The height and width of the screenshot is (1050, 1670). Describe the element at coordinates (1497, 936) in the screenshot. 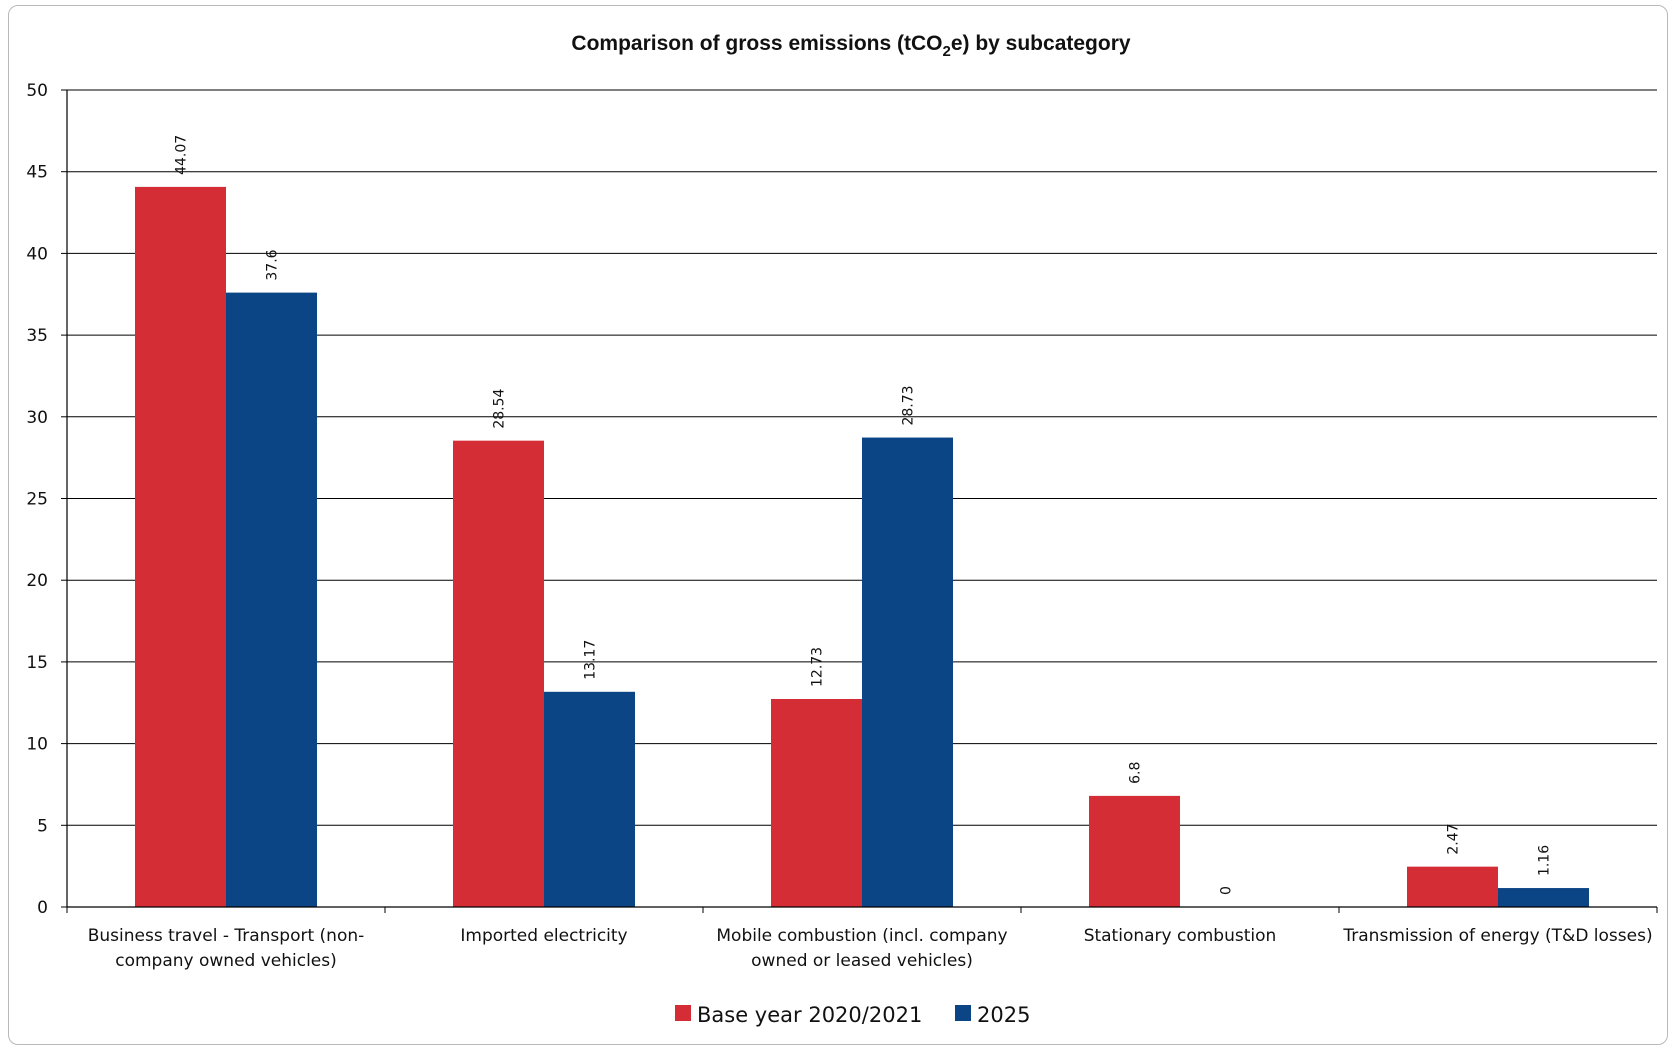

I see `x-tick-label: Transmission of energy (T&D losses)` at that location.